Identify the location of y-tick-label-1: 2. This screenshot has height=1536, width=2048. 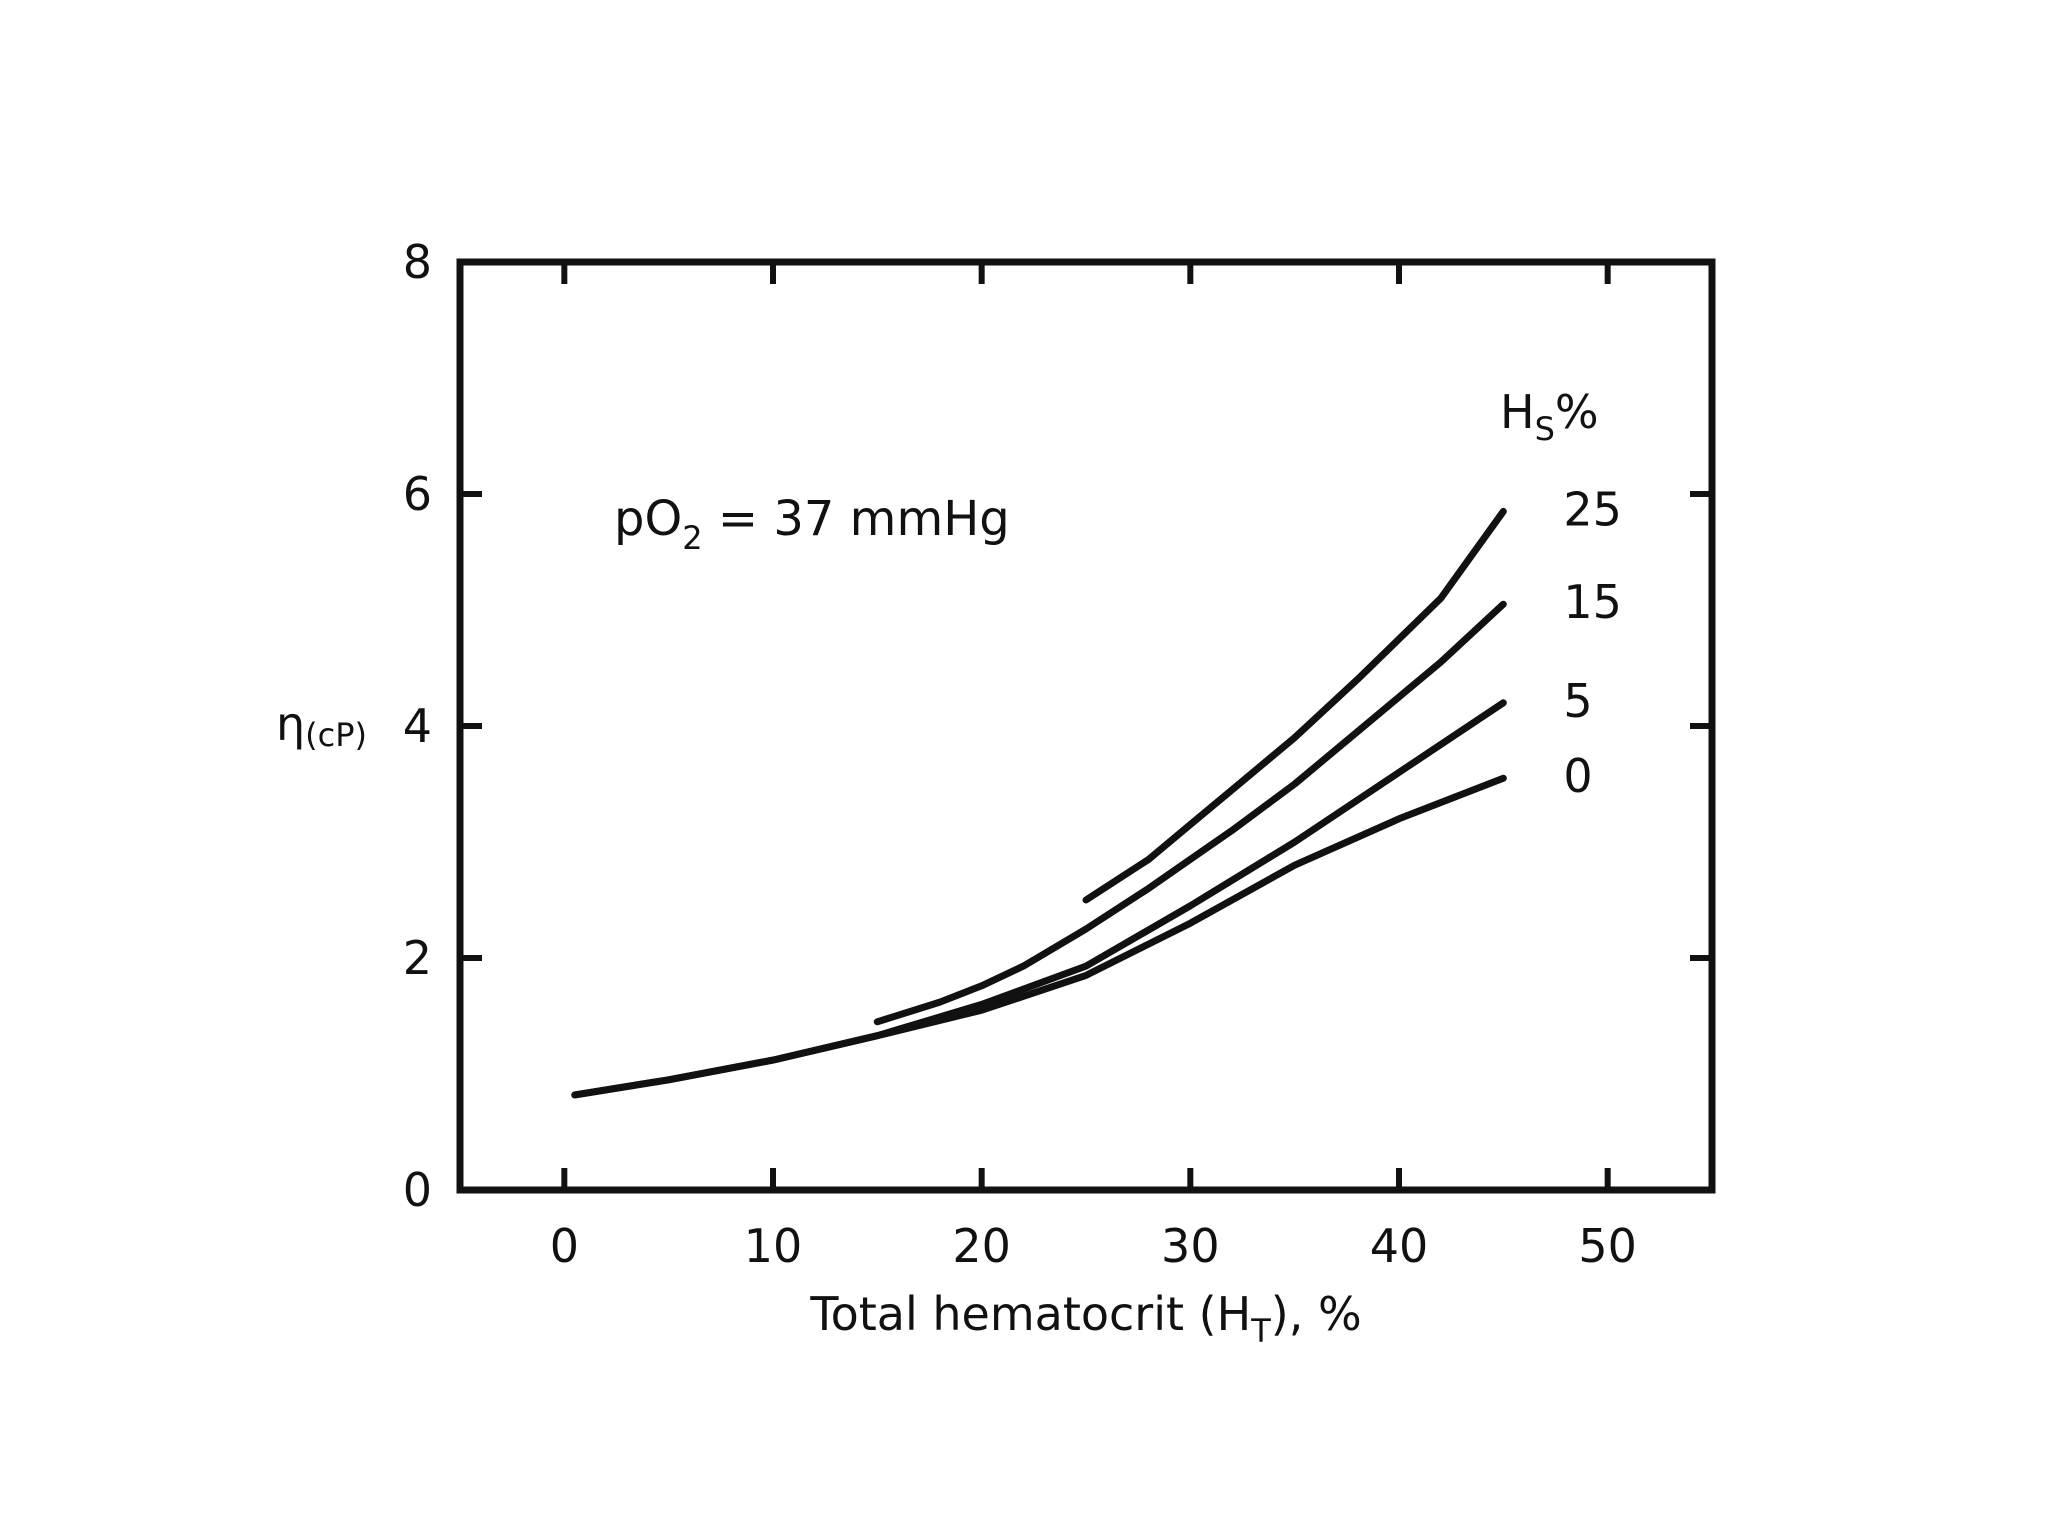
(417, 958).